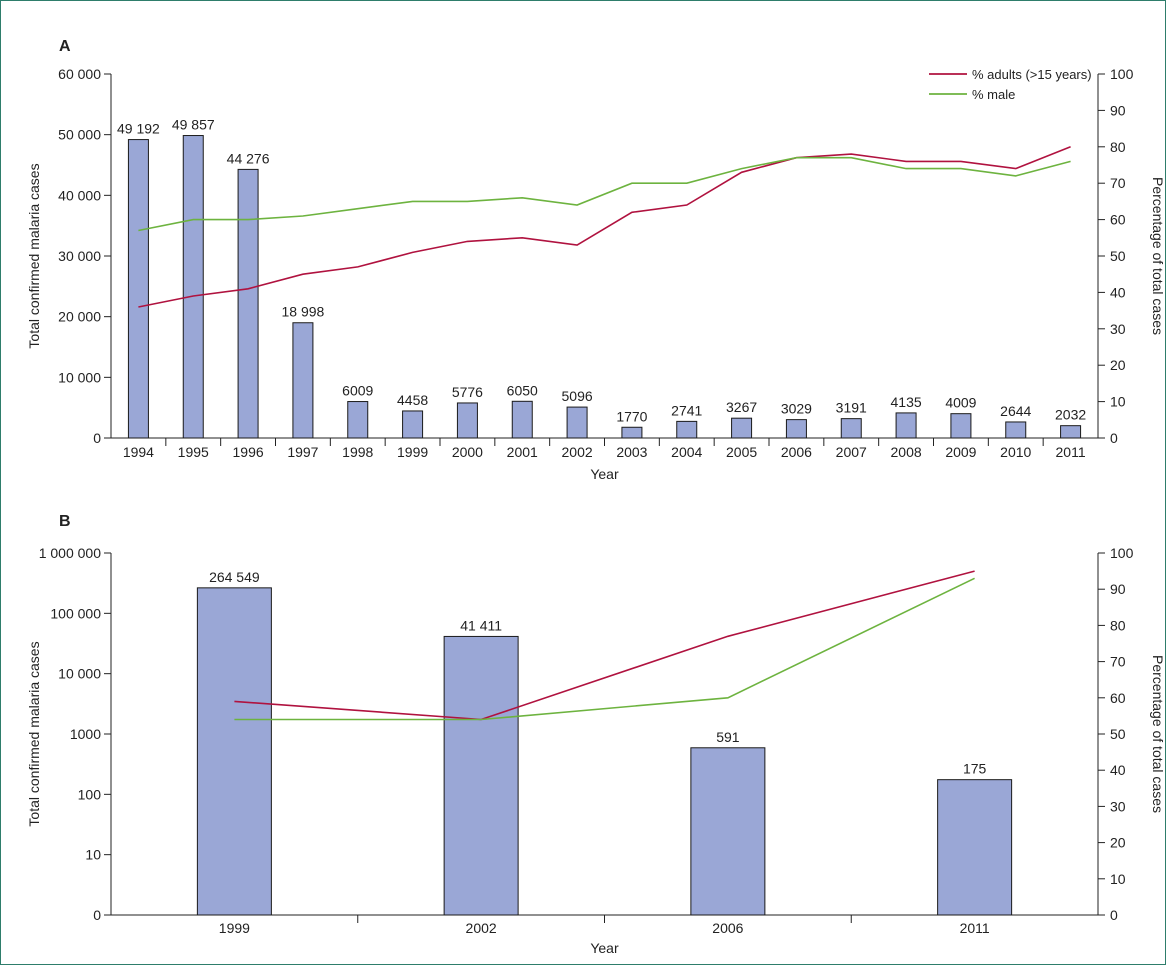  Describe the element at coordinates (631, 452) in the screenshot. I see `x-tick-label: 2003` at that location.